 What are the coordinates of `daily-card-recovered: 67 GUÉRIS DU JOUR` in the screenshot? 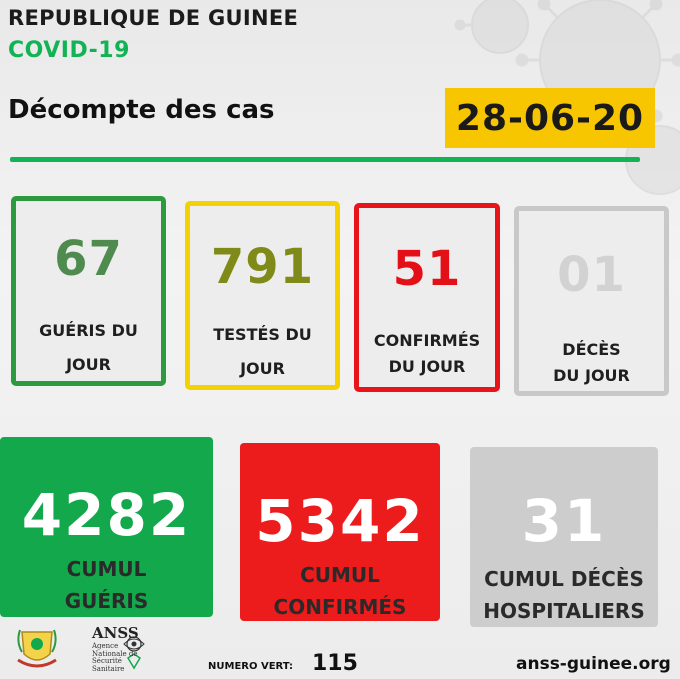 It's located at (88, 291).